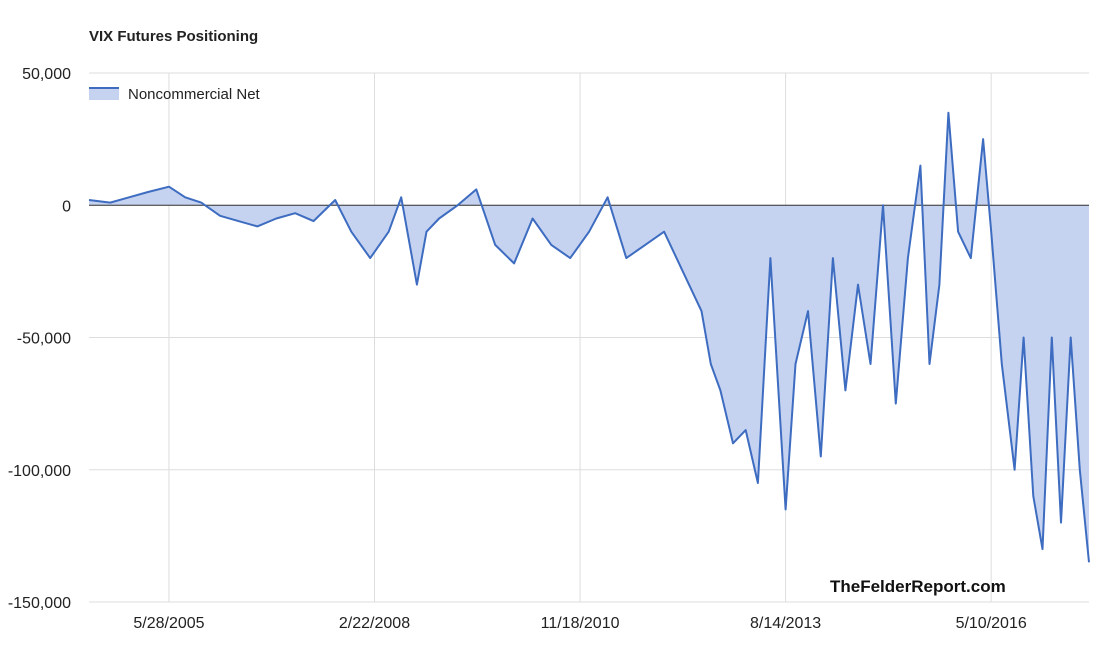 The height and width of the screenshot is (661, 1108). I want to click on watermark: TheFelderReport.com, so click(918, 586).